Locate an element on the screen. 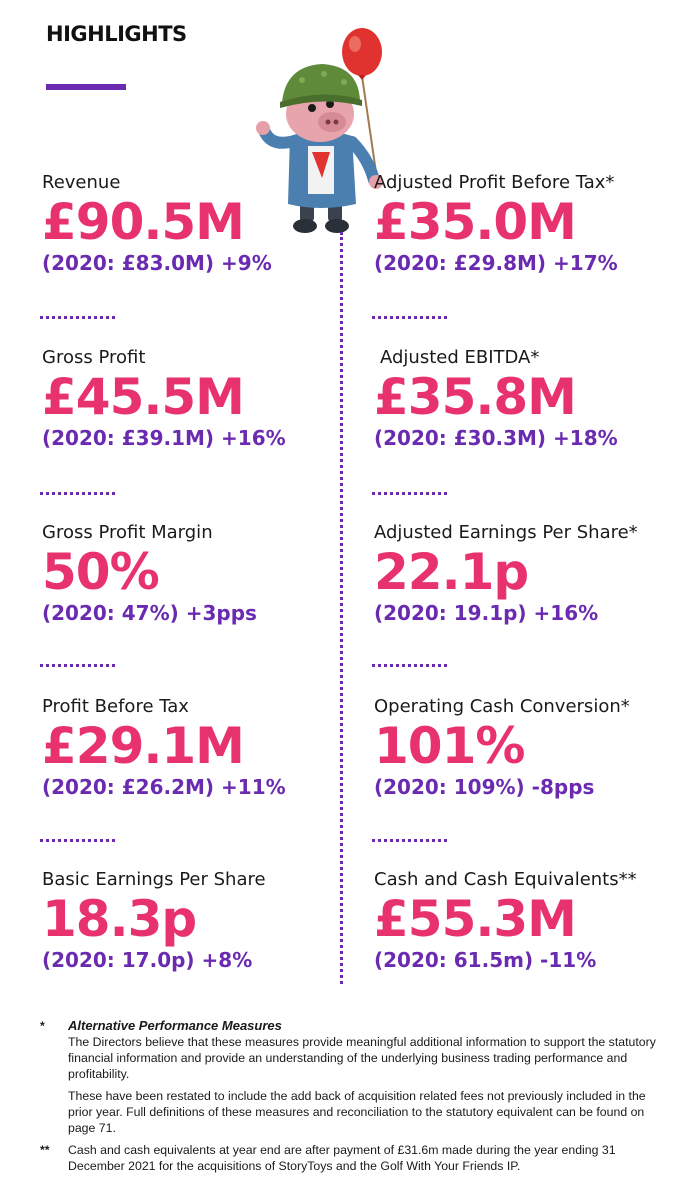 The image size is (684, 1200). metric-comparison: (2020: £26.2M) +11% is located at coordinates (164, 787).